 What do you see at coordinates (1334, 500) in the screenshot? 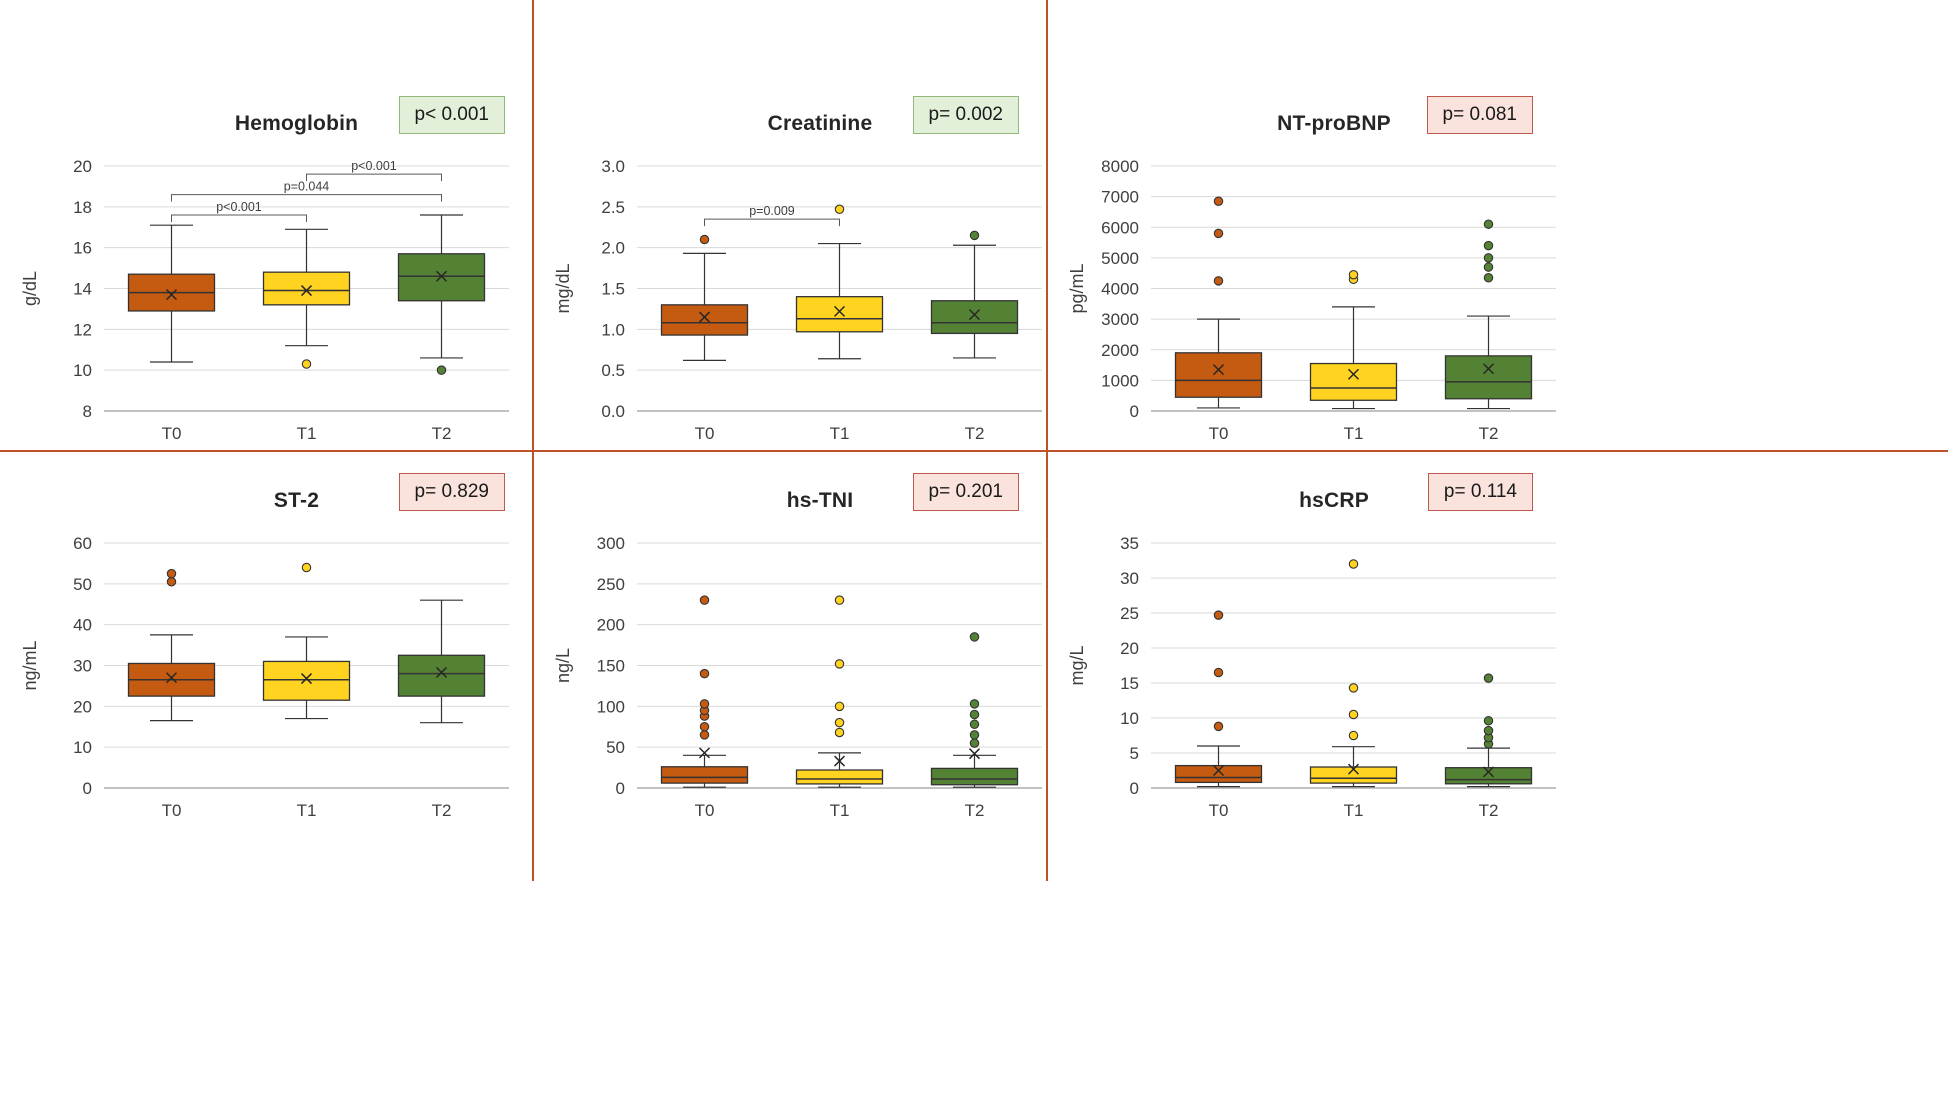
I see `chart-title-hscrp: hsCRP` at bounding box center [1334, 500].